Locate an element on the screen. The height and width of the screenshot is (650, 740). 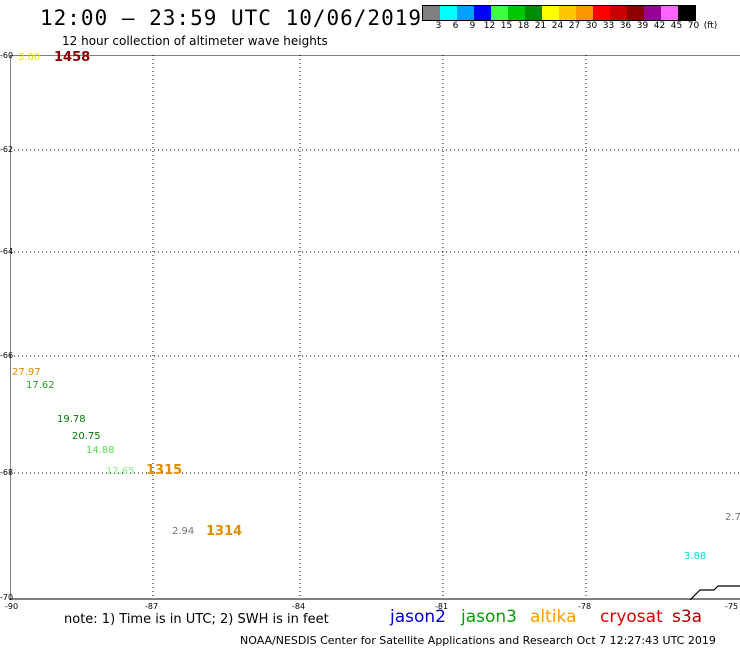
wave-height-obs: 2.7 is located at coordinates (732, 517).